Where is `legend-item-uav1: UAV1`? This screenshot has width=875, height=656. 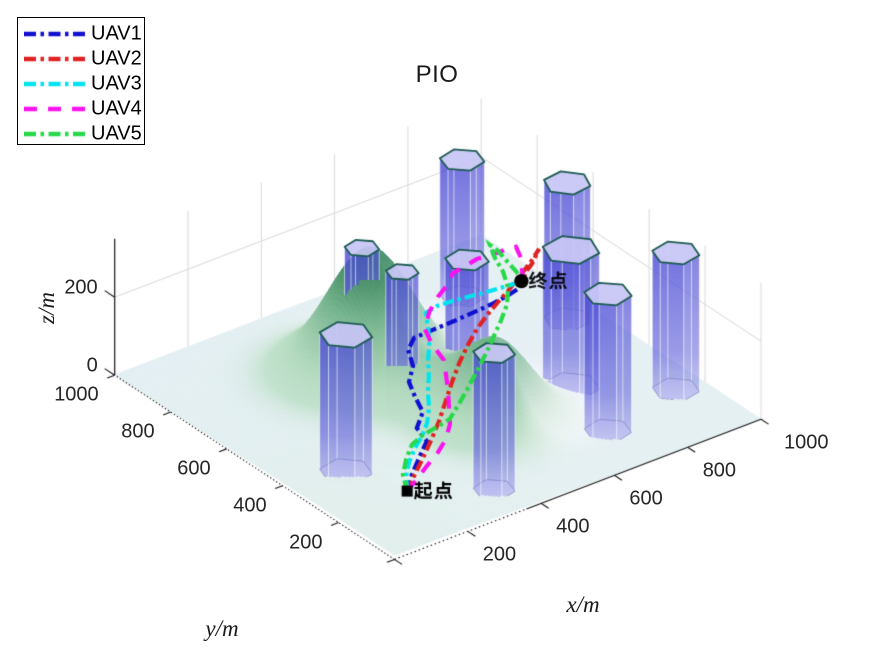
legend-item-uav1: UAV1 is located at coordinates (81, 33).